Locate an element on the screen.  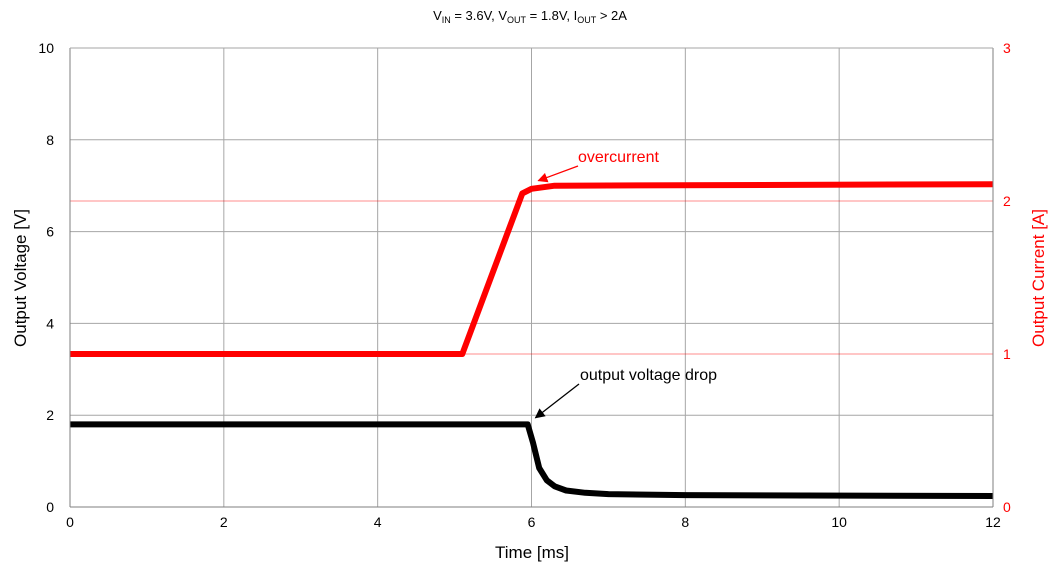
x-tick-label: 10 is located at coordinates (839, 522).